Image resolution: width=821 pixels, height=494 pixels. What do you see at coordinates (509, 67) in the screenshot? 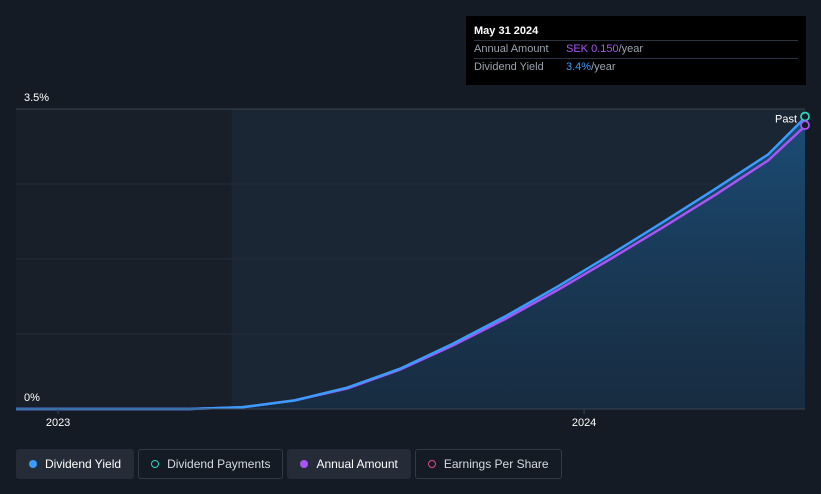
I see `tooltip-yield-label: Dividend Yield` at bounding box center [509, 67].